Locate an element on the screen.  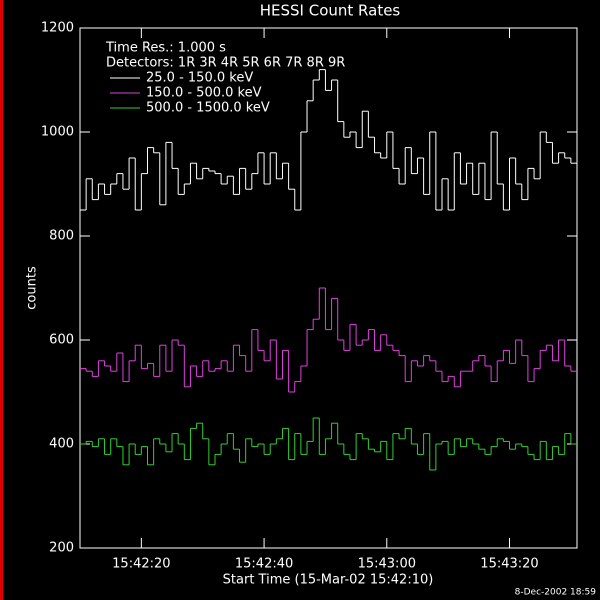
x-tick-label: 15:42:20 is located at coordinates (141, 564).